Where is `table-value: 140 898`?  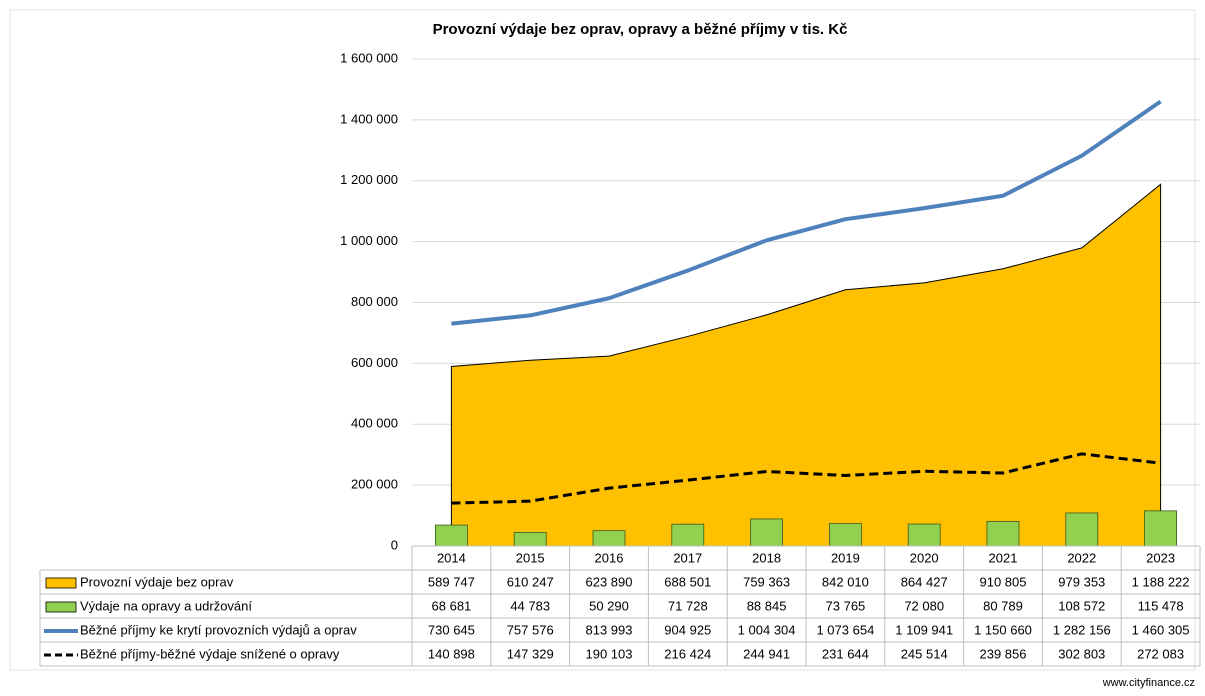 table-value: 140 898 is located at coordinates (451, 653).